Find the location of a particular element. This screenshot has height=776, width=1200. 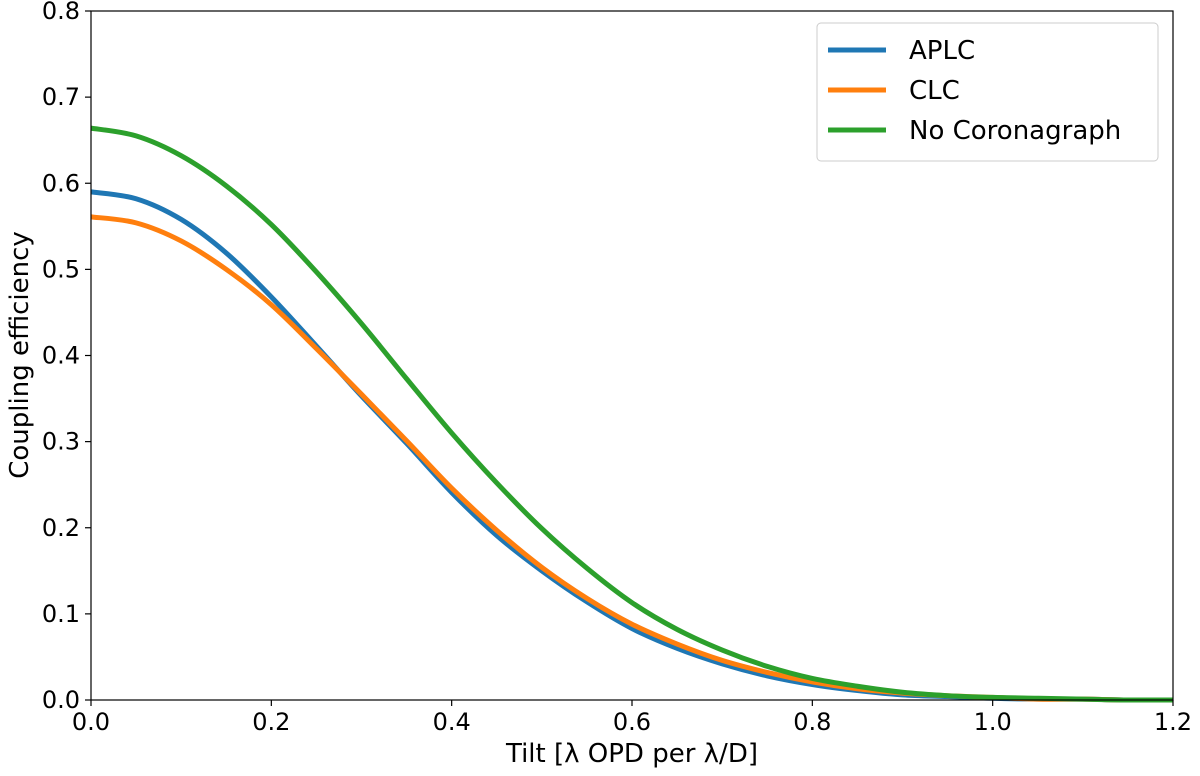

y-axis-label: Coupling efficiency is located at coordinates (20, 355).